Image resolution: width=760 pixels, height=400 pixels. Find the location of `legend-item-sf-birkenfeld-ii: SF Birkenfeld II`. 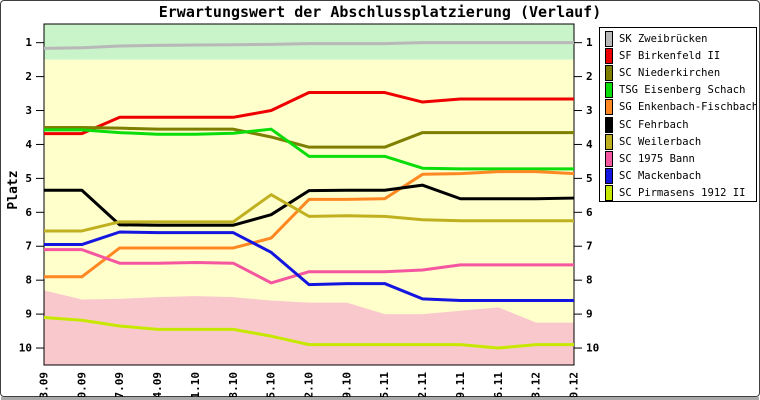

legend-item-sf-birkenfeld-ii: SF Birkenfeld II is located at coordinates (680, 55).